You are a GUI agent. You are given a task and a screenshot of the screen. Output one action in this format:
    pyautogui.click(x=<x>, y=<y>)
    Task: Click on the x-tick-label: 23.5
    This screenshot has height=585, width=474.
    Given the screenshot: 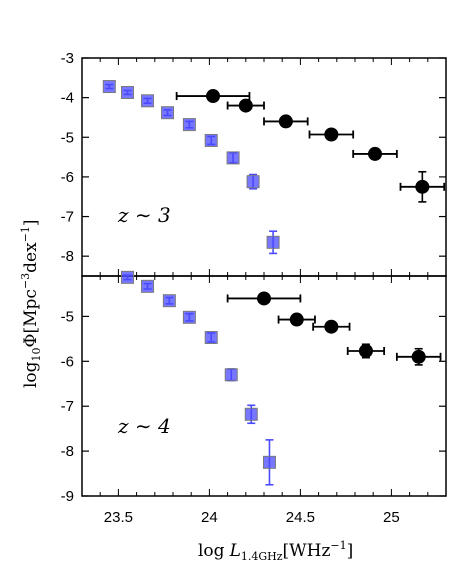 What is the action you would take?
    pyautogui.click(x=118, y=517)
    